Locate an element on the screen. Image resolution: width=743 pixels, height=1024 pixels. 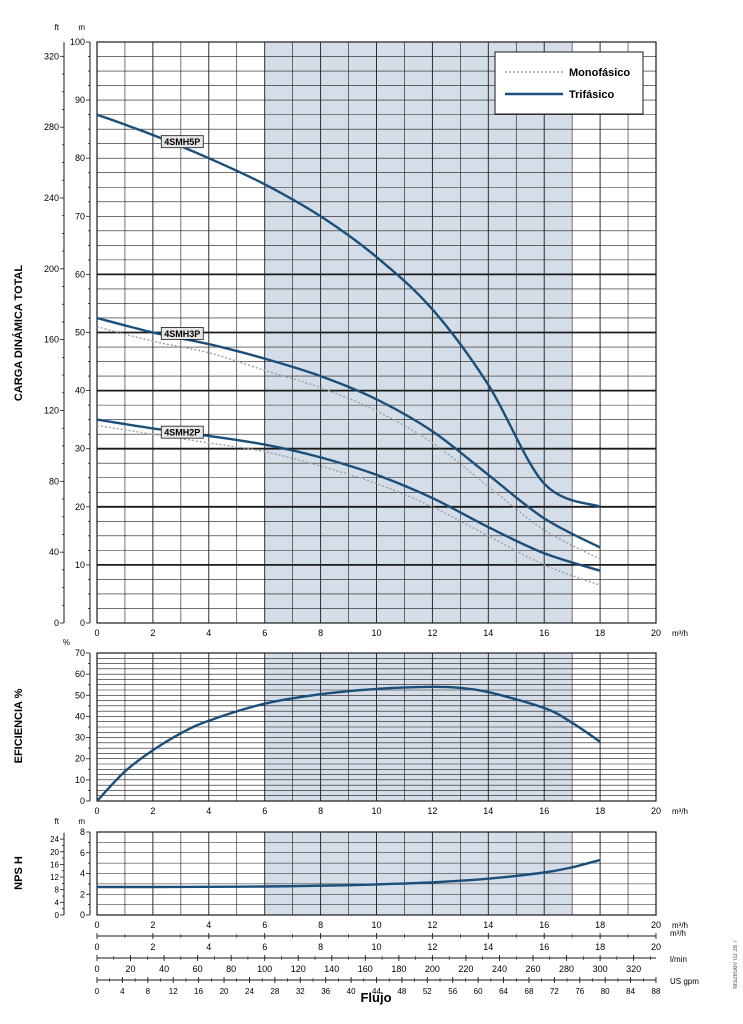
y-tick-label-pct: 40 is located at coordinates (80, 716).